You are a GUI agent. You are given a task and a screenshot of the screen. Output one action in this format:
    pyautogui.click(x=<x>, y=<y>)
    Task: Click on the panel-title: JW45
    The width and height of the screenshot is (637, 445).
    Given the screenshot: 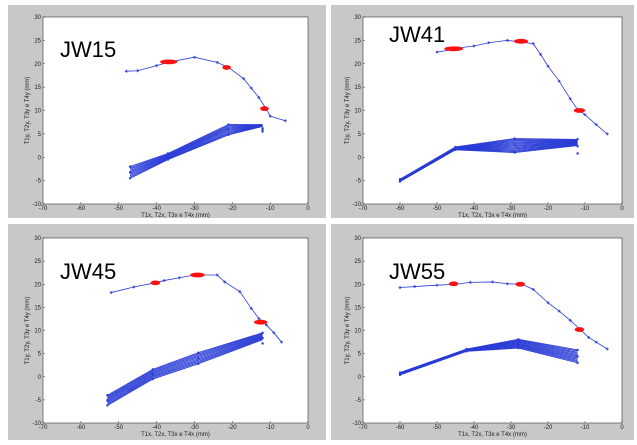 What is the action you would take?
    pyautogui.click(x=88, y=271)
    